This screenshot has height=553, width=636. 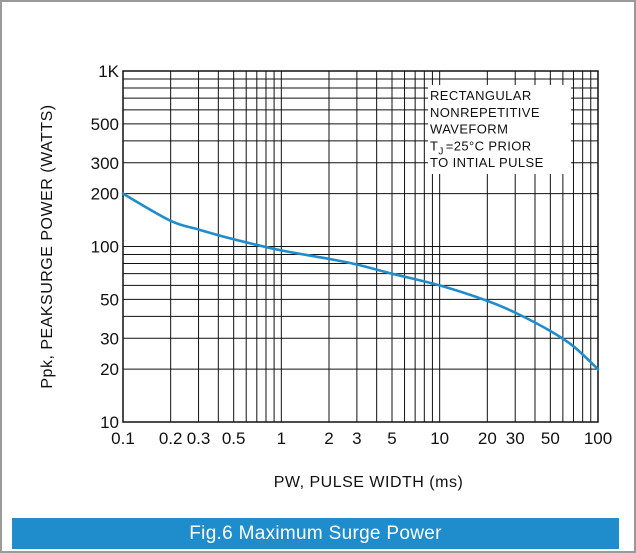 What do you see at coordinates (47, 246) in the screenshot?
I see `y-axis-label: Ppk, PEAKSURGE POWER (WATTS)` at bounding box center [47, 246].